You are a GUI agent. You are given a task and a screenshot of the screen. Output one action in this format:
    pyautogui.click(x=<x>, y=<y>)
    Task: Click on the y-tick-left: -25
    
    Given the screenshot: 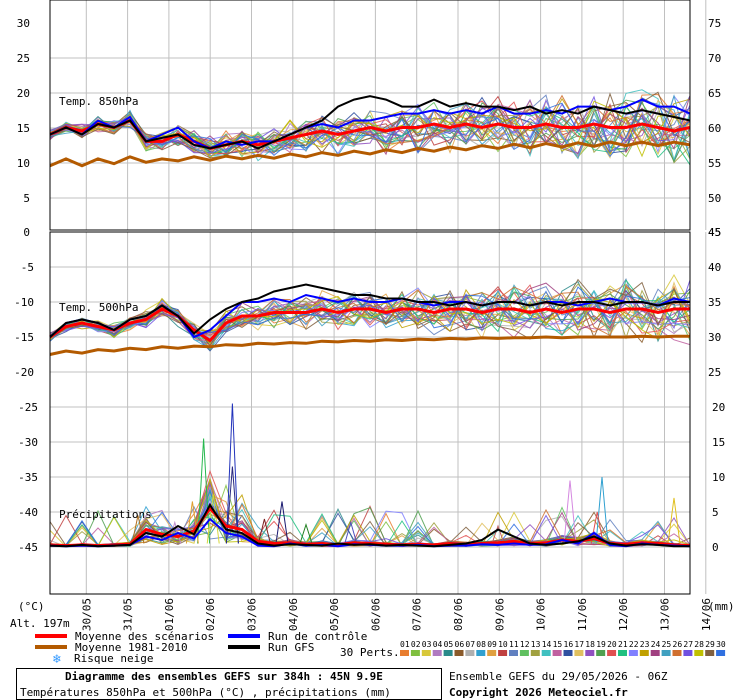 What is the action you would take?
    pyautogui.click(x=28, y=407)
    